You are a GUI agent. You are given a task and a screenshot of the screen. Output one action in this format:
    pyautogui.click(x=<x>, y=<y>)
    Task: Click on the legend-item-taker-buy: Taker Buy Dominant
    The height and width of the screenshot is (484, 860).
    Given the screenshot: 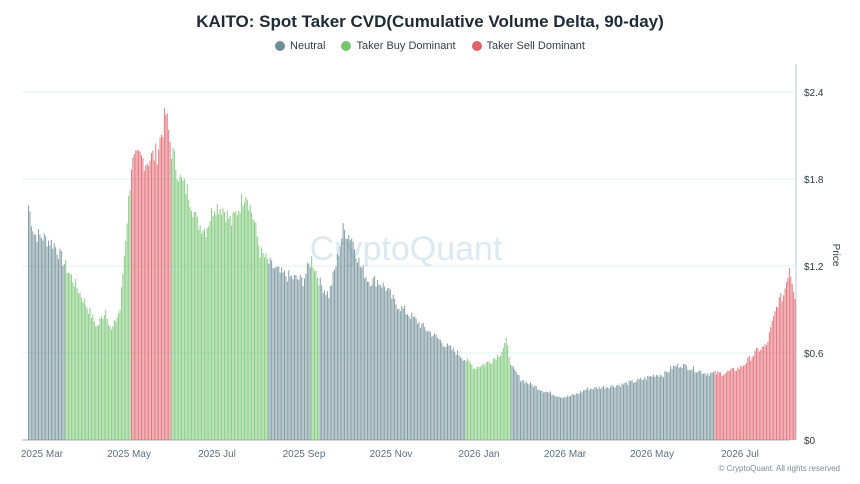 What is the action you would take?
    pyautogui.click(x=398, y=46)
    